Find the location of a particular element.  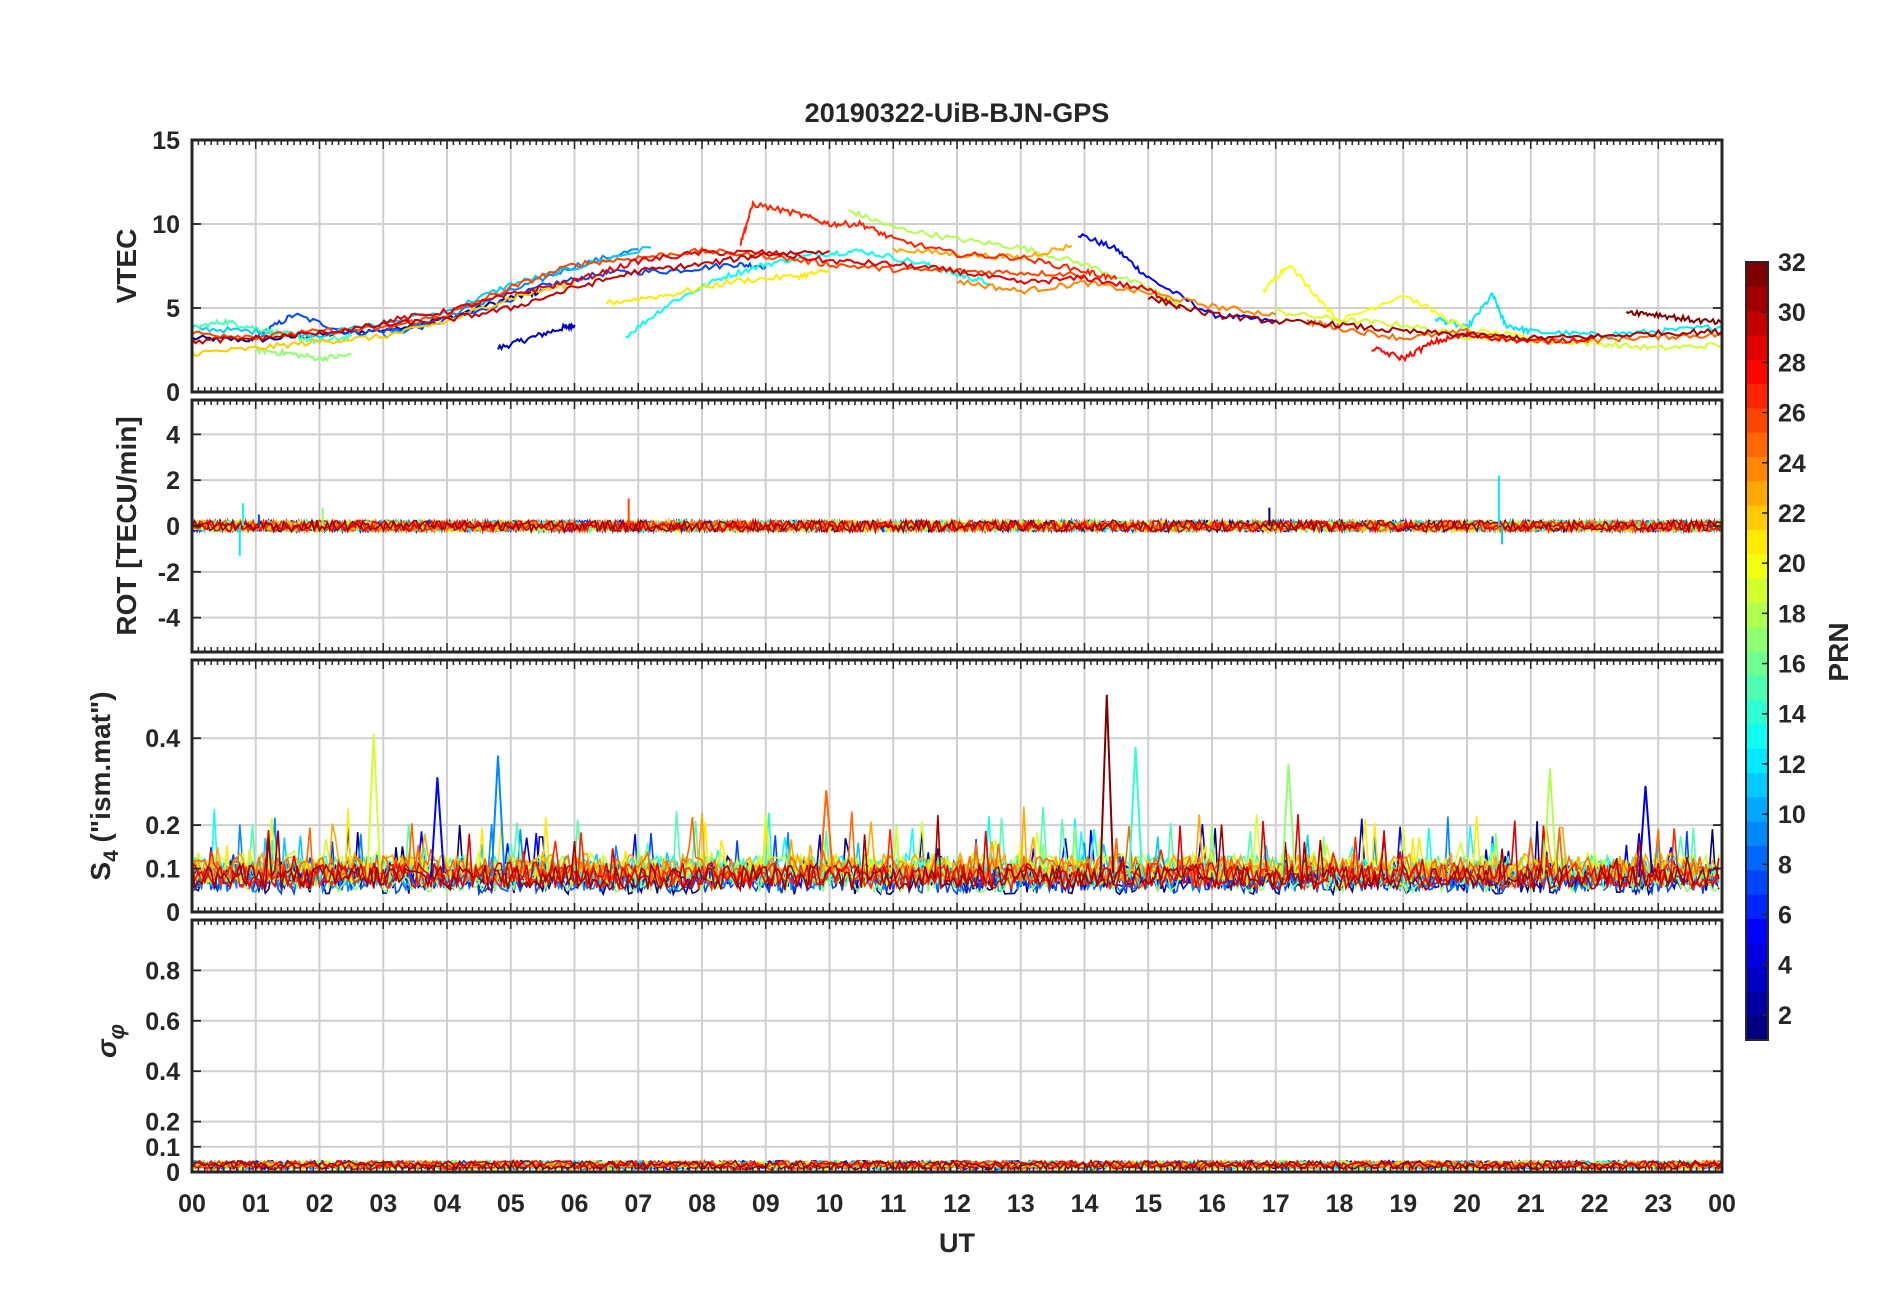

x-tick-label: 08 is located at coordinates (702, 1204).